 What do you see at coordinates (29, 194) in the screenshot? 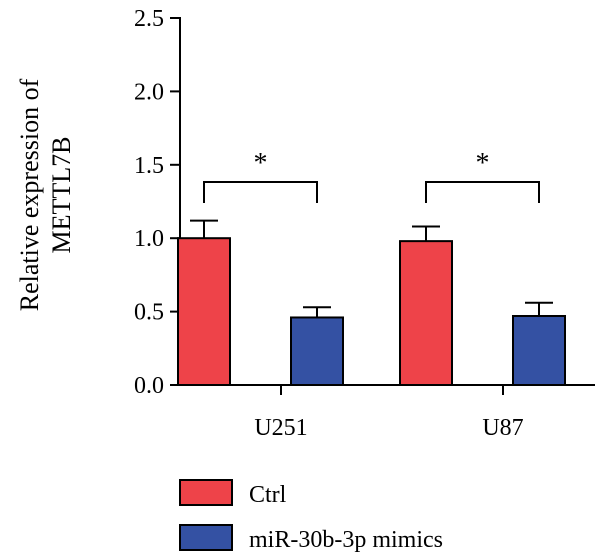
I see `y-axis-label-line: Relative expression of` at bounding box center [29, 194].